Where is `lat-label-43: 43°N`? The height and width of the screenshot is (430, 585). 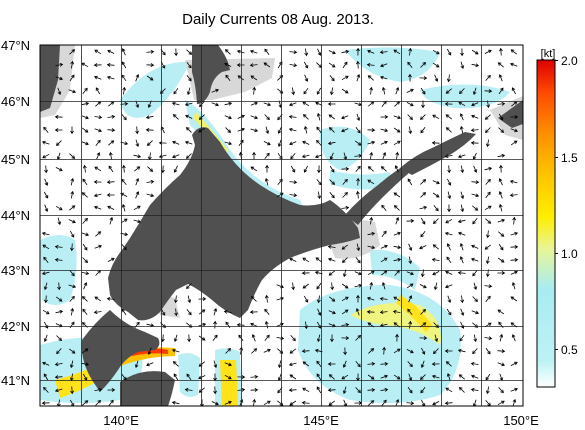
lat-label-43: 43°N is located at coordinates (15, 270).